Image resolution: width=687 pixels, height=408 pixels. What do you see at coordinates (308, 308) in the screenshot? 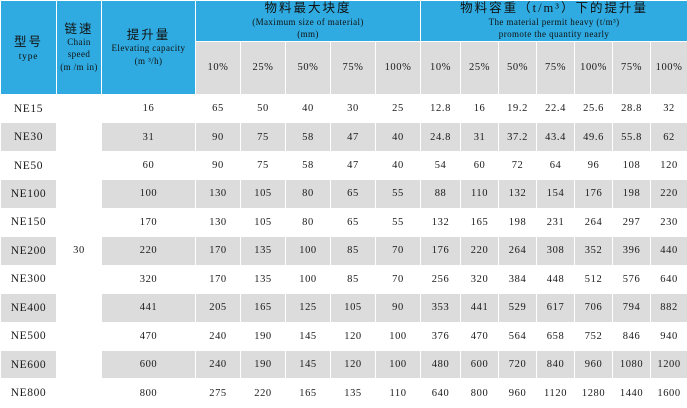
I see `cell-max-size-2: 125` at bounding box center [308, 308].